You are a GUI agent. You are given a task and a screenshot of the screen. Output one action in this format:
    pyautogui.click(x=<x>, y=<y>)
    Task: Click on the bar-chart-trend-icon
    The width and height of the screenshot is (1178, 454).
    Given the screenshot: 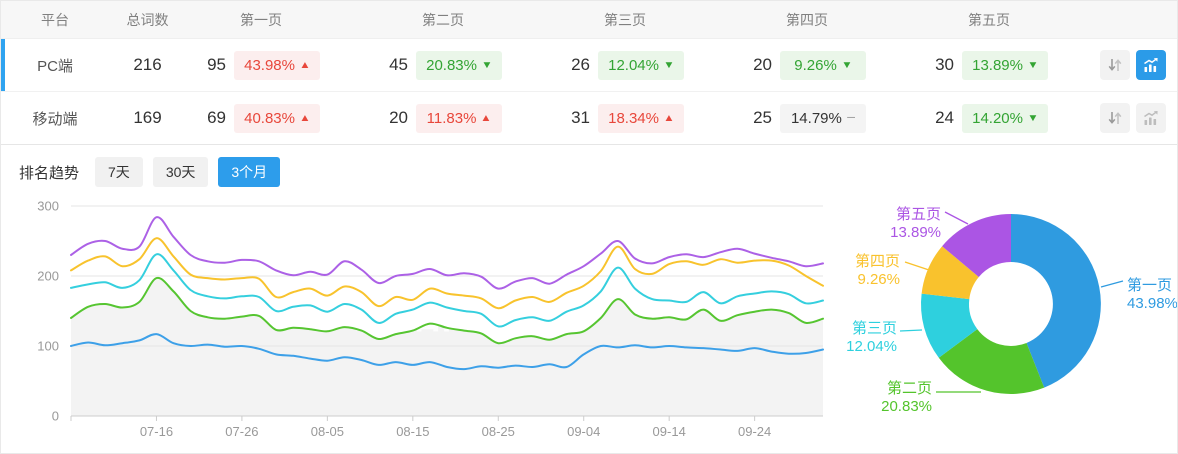 What is the action you would take?
    pyautogui.click(x=1151, y=65)
    